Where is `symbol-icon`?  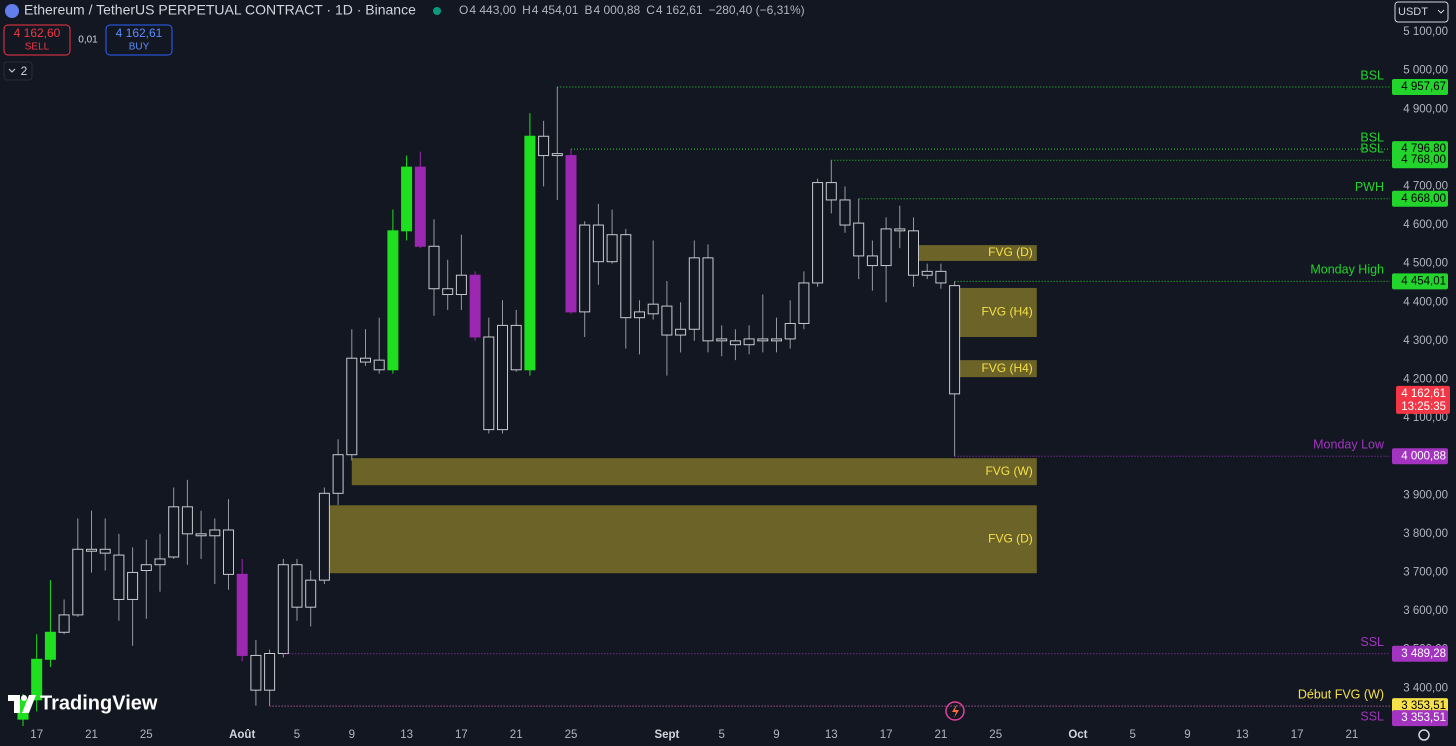
symbol-icon is located at coordinates (12, 11).